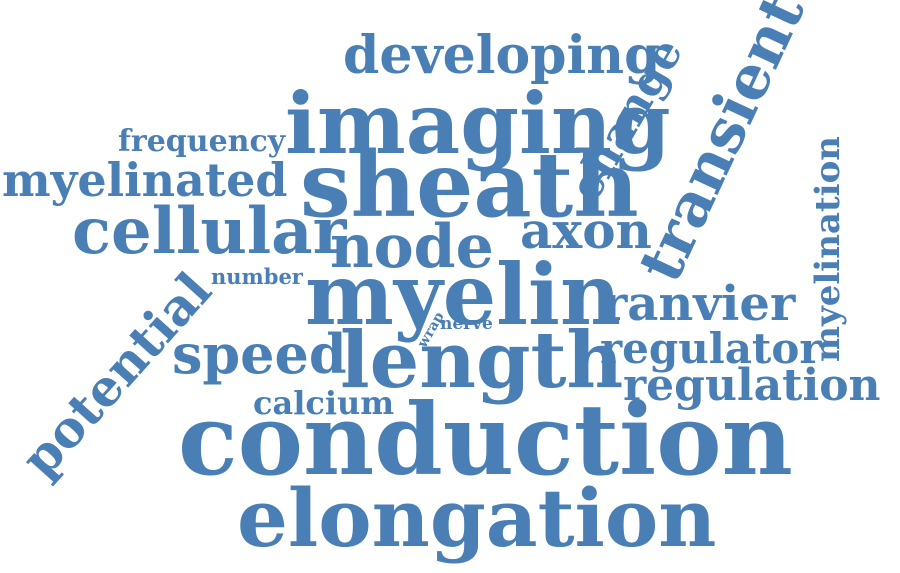  What do you see at coordinates (466, 324) in the screenshot?
I see `word-nerve: nerve` at bounding box center [466, 324].